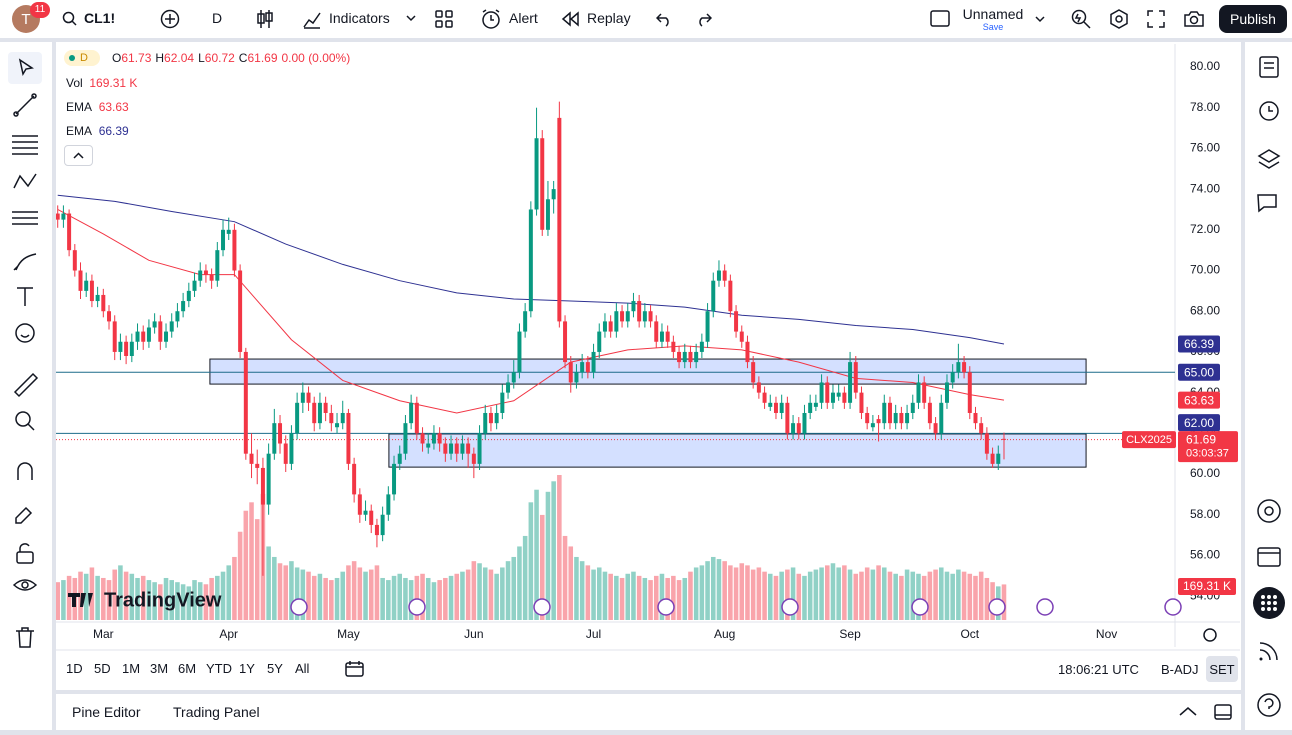  I want to click on trading-panel-tab: Trading Panel, so click(216, 712).